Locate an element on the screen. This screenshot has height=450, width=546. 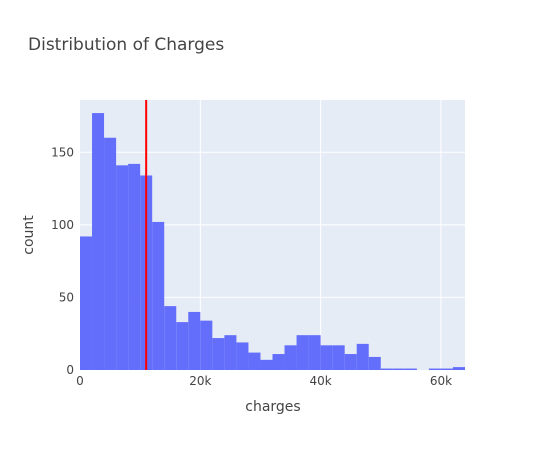
y-tick-label: 150 is located at coordinates (62, 152).